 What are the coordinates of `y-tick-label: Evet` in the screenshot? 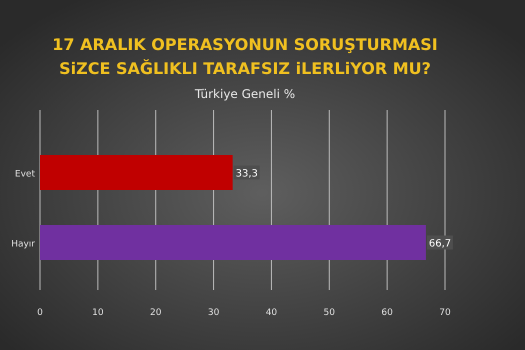 It's located at (25, 175).